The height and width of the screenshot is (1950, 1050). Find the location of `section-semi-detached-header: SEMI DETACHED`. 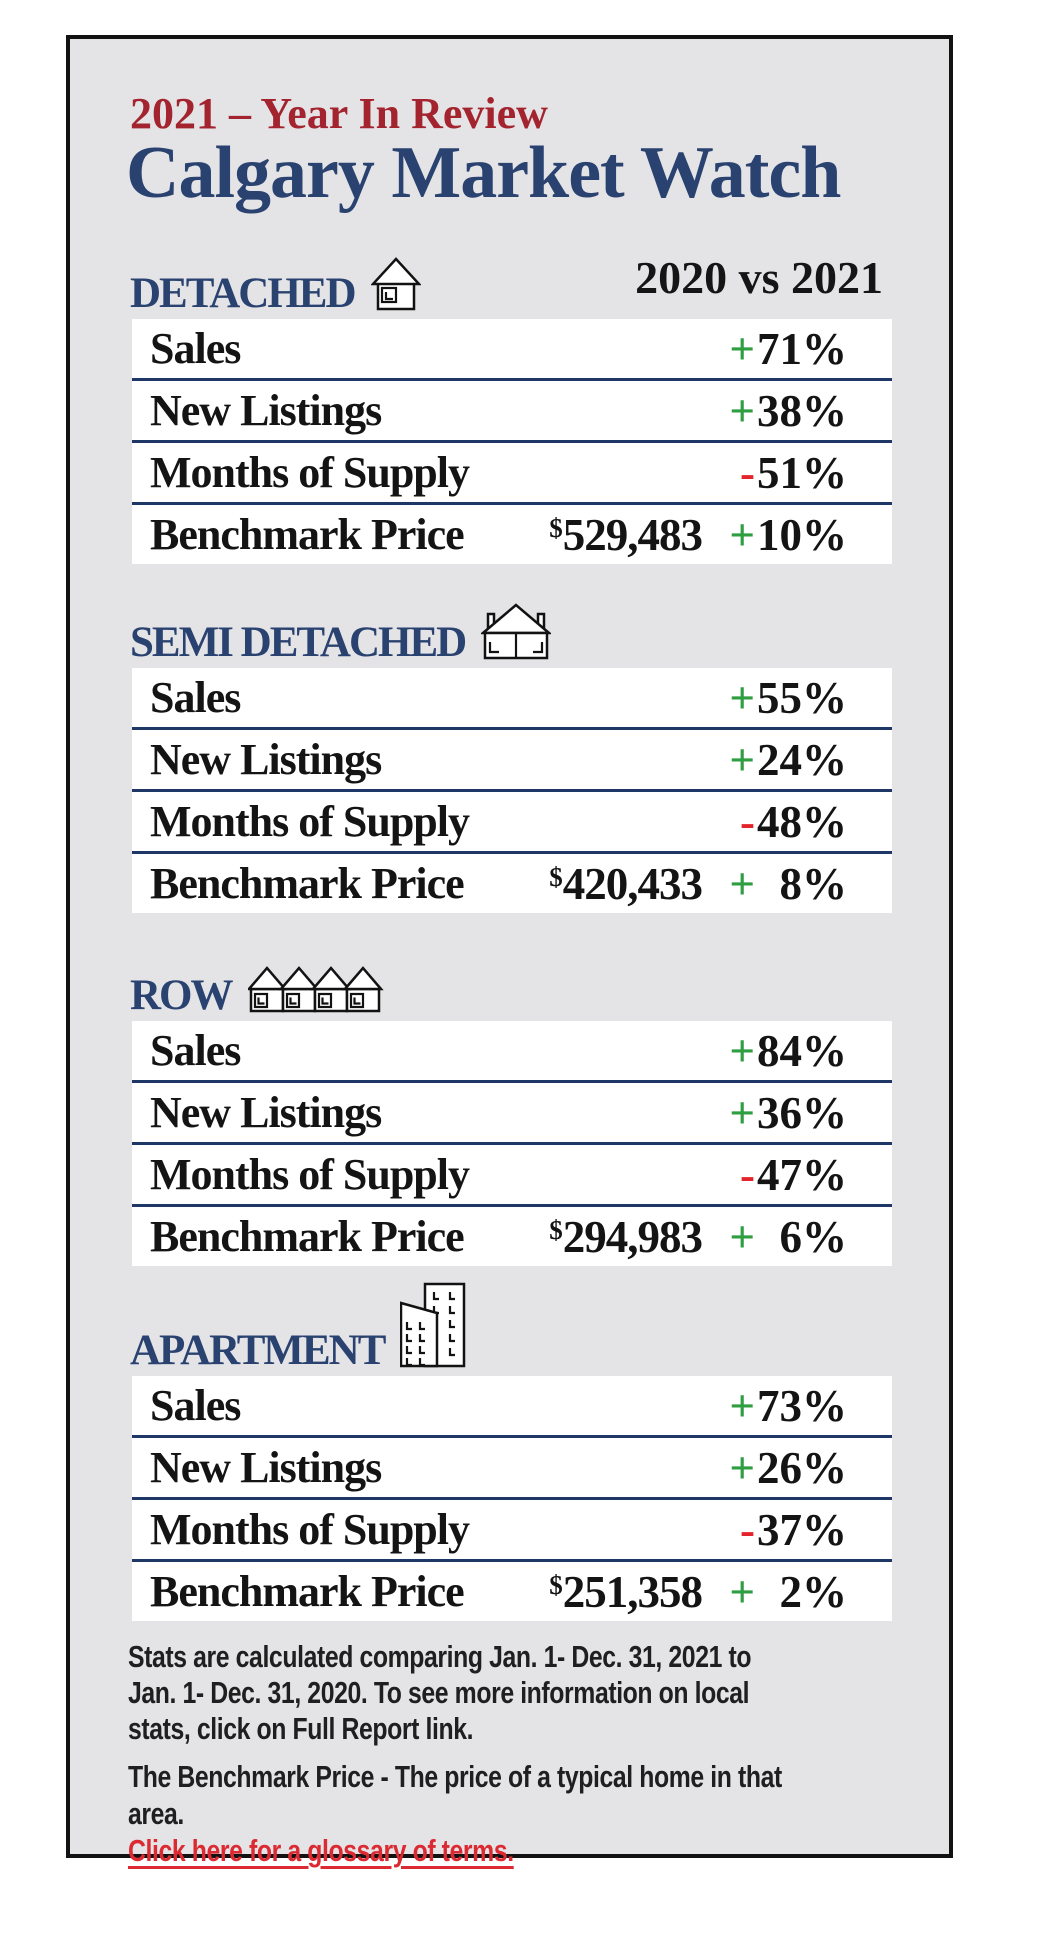

section-semi-detached-header: SEMI DETACHED is located at coordinates (341, 634).